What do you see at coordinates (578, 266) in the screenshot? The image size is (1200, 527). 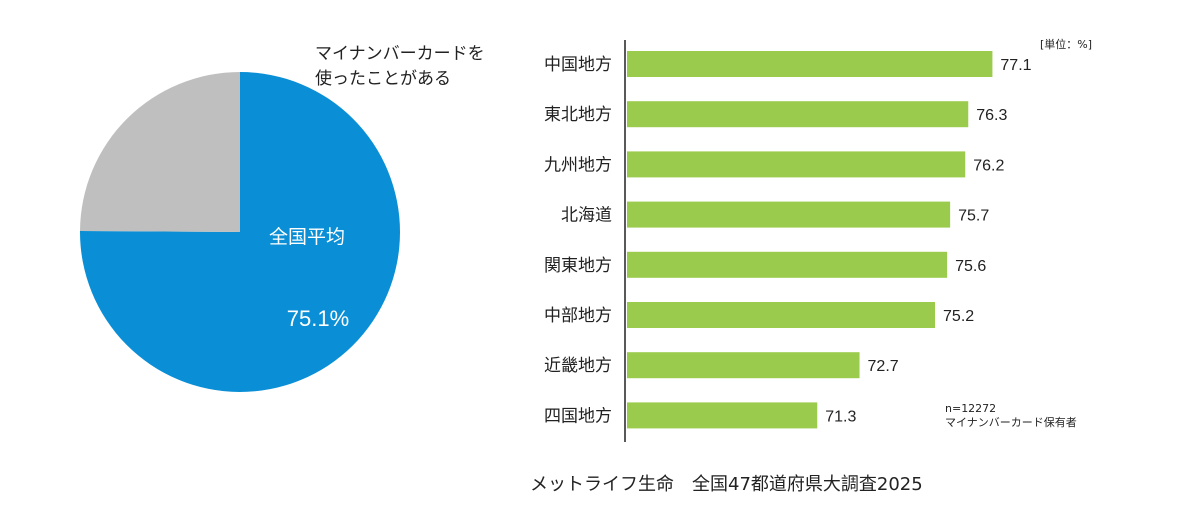 I see `category-label-4: 関東地方` at bounding box center [578, 266].